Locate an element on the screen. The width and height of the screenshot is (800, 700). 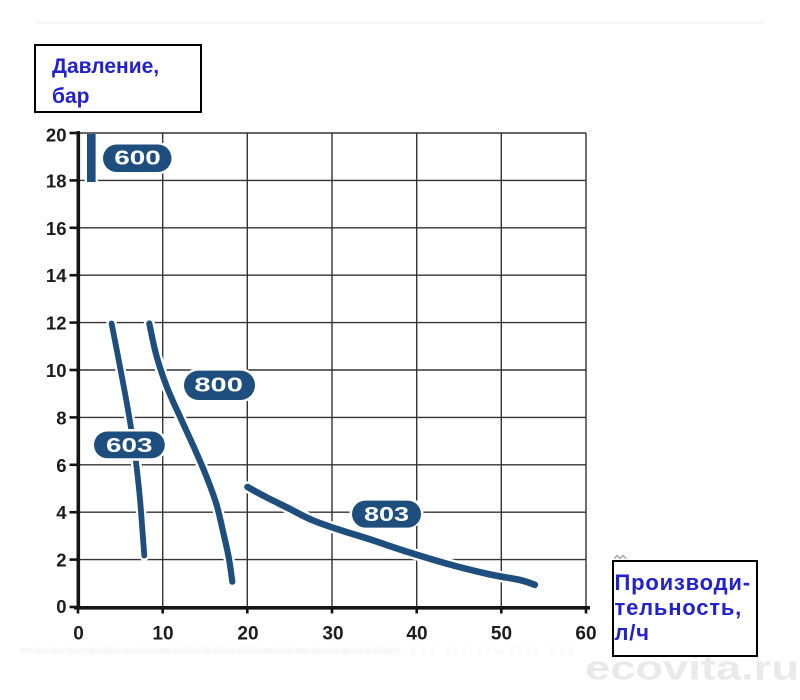
svg-text: 2 is located at coordinates (61, 560).